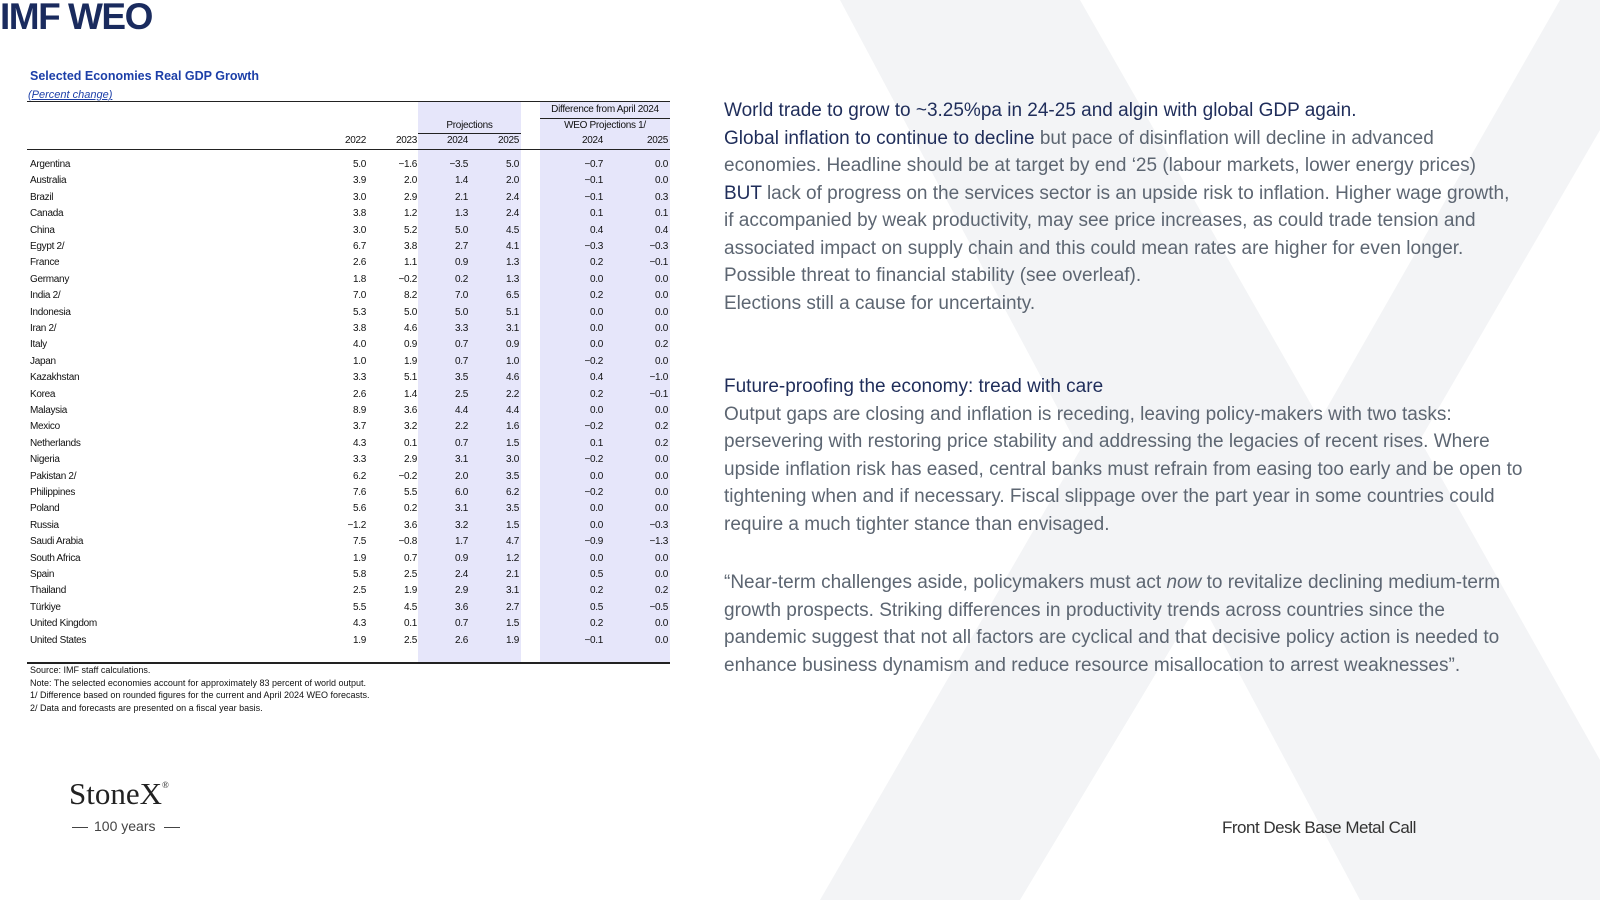 This screenshot has width=1600, height=900. Describe the element at coordinates (410, 394) in the screenshot. I see `cell-value: 1.4` at that location.